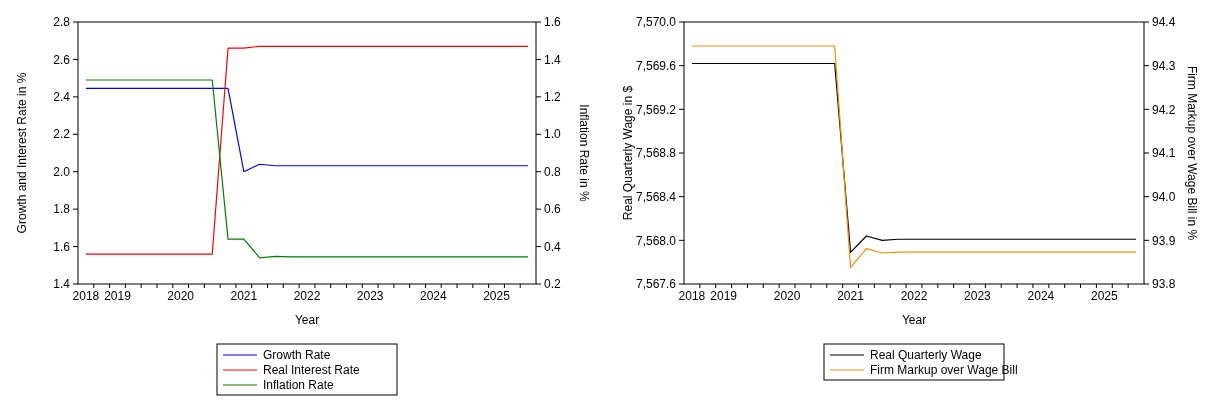  What do you see at coordinates (299, 385) in the screenshot?
I see `legend-label: Inflation Rate` at bounding box center [299, 385].